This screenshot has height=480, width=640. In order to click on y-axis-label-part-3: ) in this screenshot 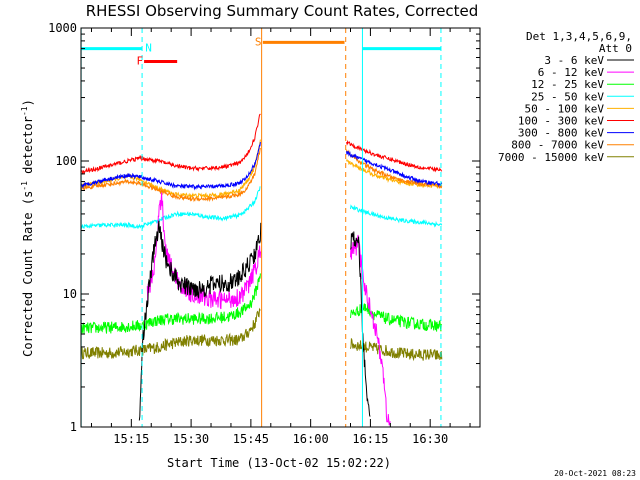, I will do `click(28, 102)`.